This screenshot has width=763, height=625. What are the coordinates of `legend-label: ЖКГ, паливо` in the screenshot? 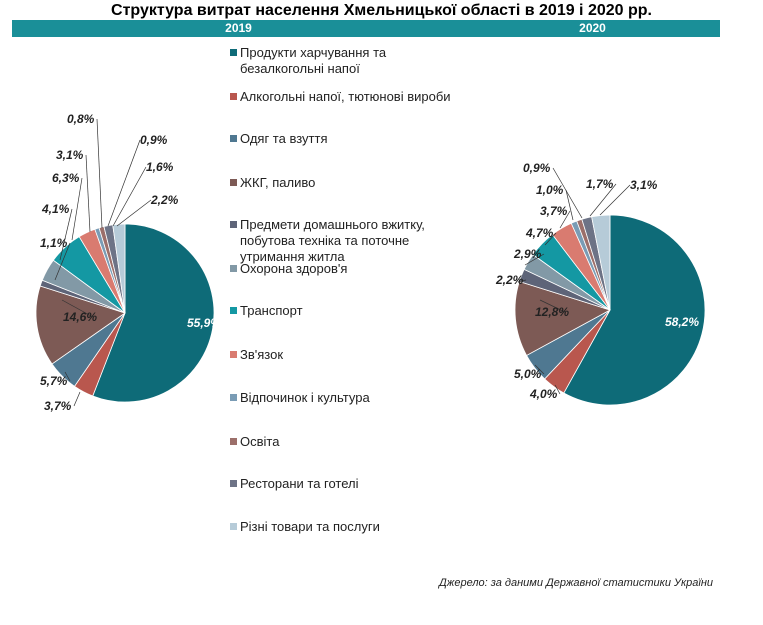 It's located at (278, 182).